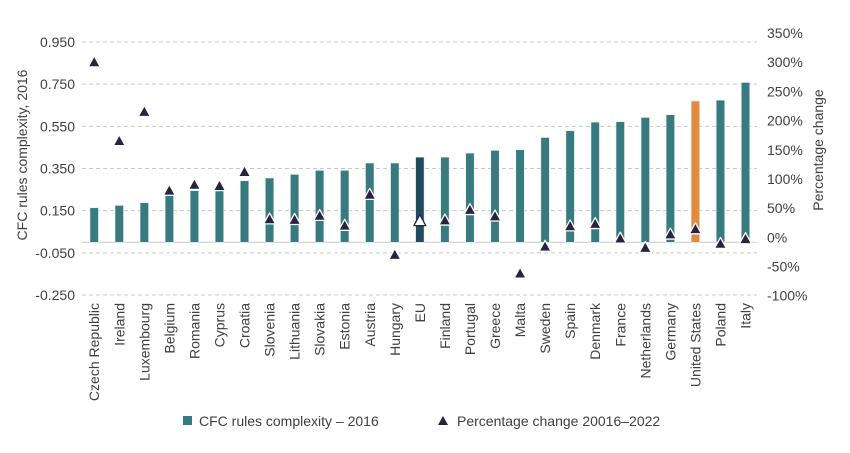  Describe the element at coordinates (57, 126) in the screenshot. I see `left-tick-label: 0.550` at that location.